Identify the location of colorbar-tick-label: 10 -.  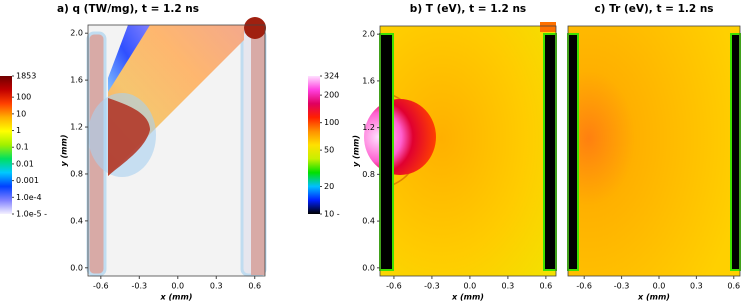
(332, 214).